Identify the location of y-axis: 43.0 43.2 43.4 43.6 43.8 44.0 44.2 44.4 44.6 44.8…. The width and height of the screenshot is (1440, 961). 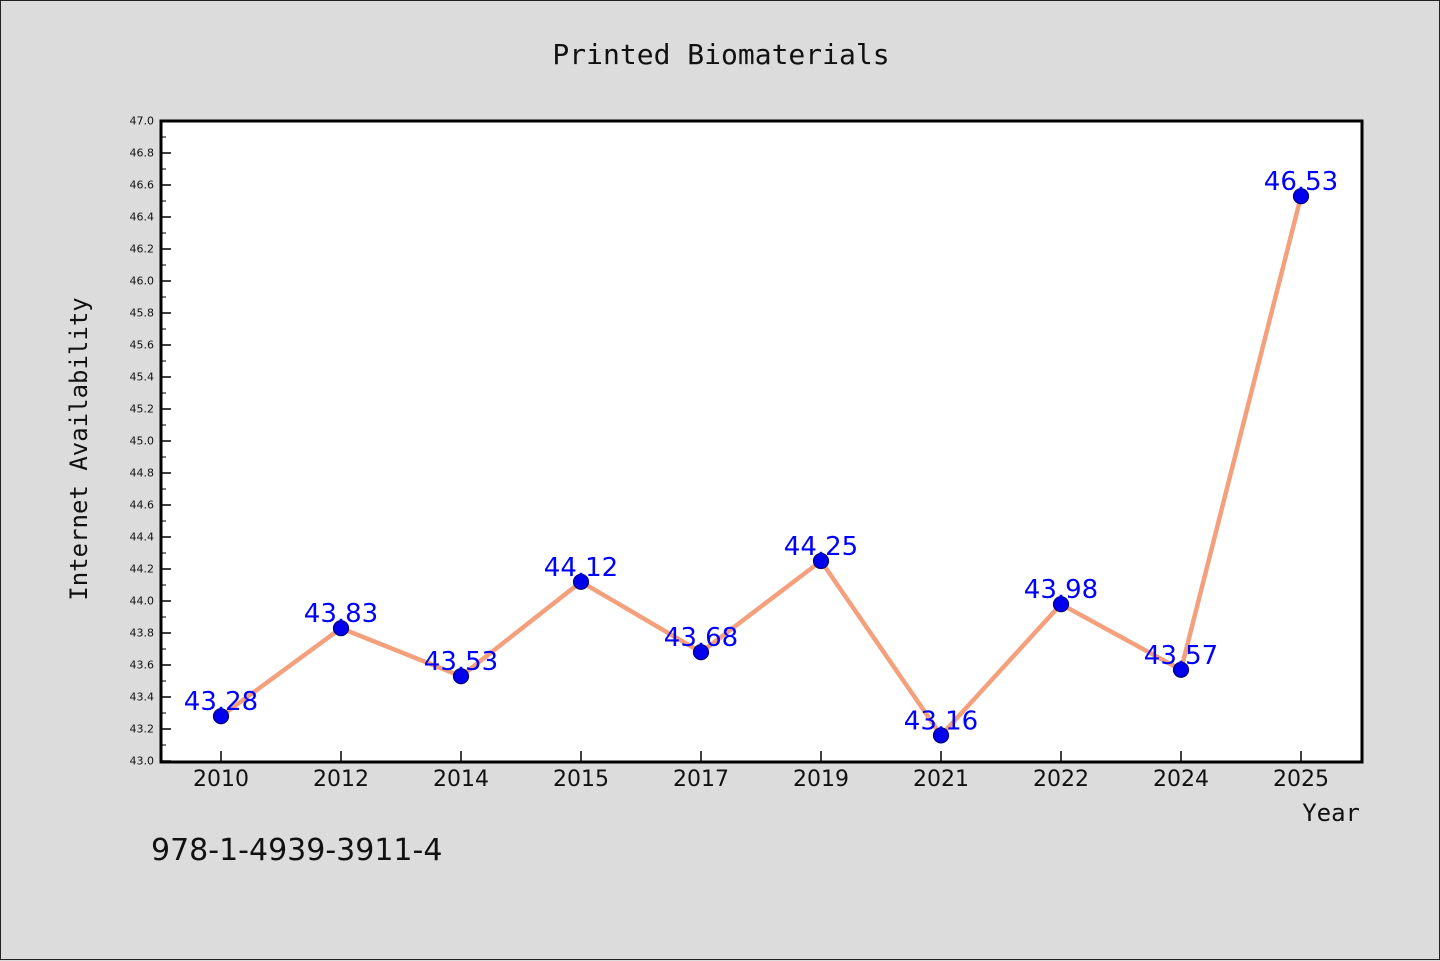
(150, 441).